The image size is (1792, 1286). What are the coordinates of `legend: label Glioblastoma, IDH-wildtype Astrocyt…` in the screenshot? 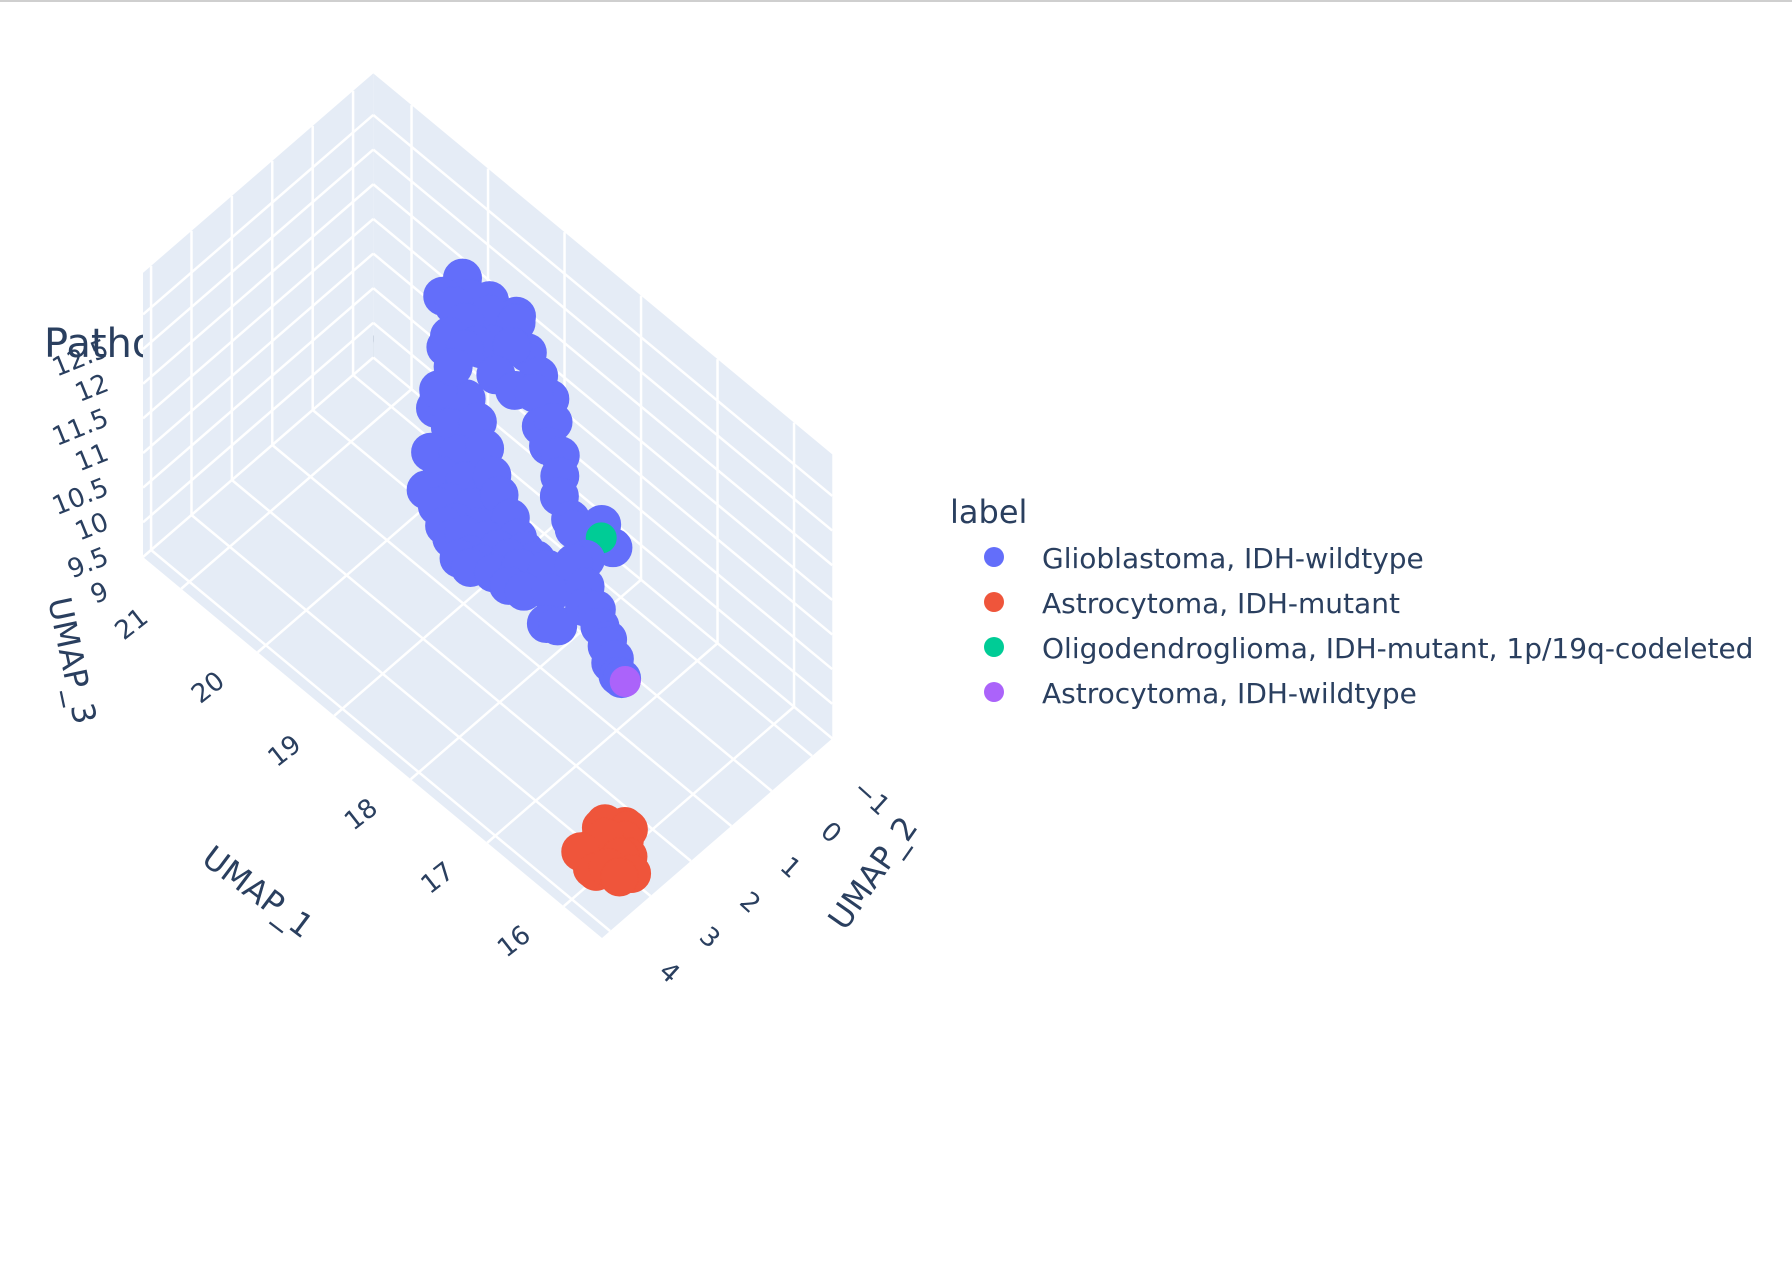 It's located at (1351, 601).